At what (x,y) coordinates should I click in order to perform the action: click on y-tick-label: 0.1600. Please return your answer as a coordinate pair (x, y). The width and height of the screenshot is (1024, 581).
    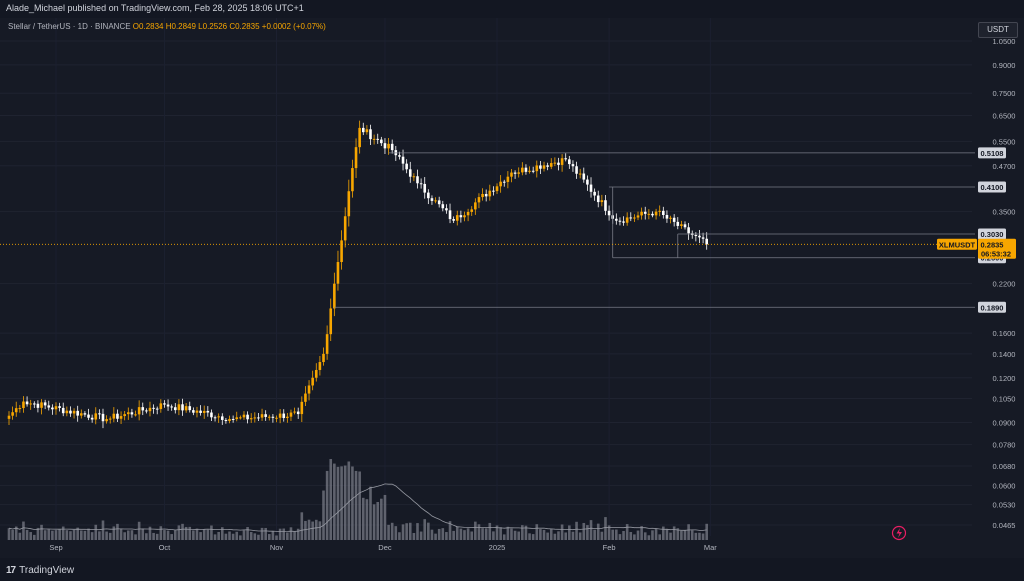
    Looking at the image, I should click on (1004, 333).